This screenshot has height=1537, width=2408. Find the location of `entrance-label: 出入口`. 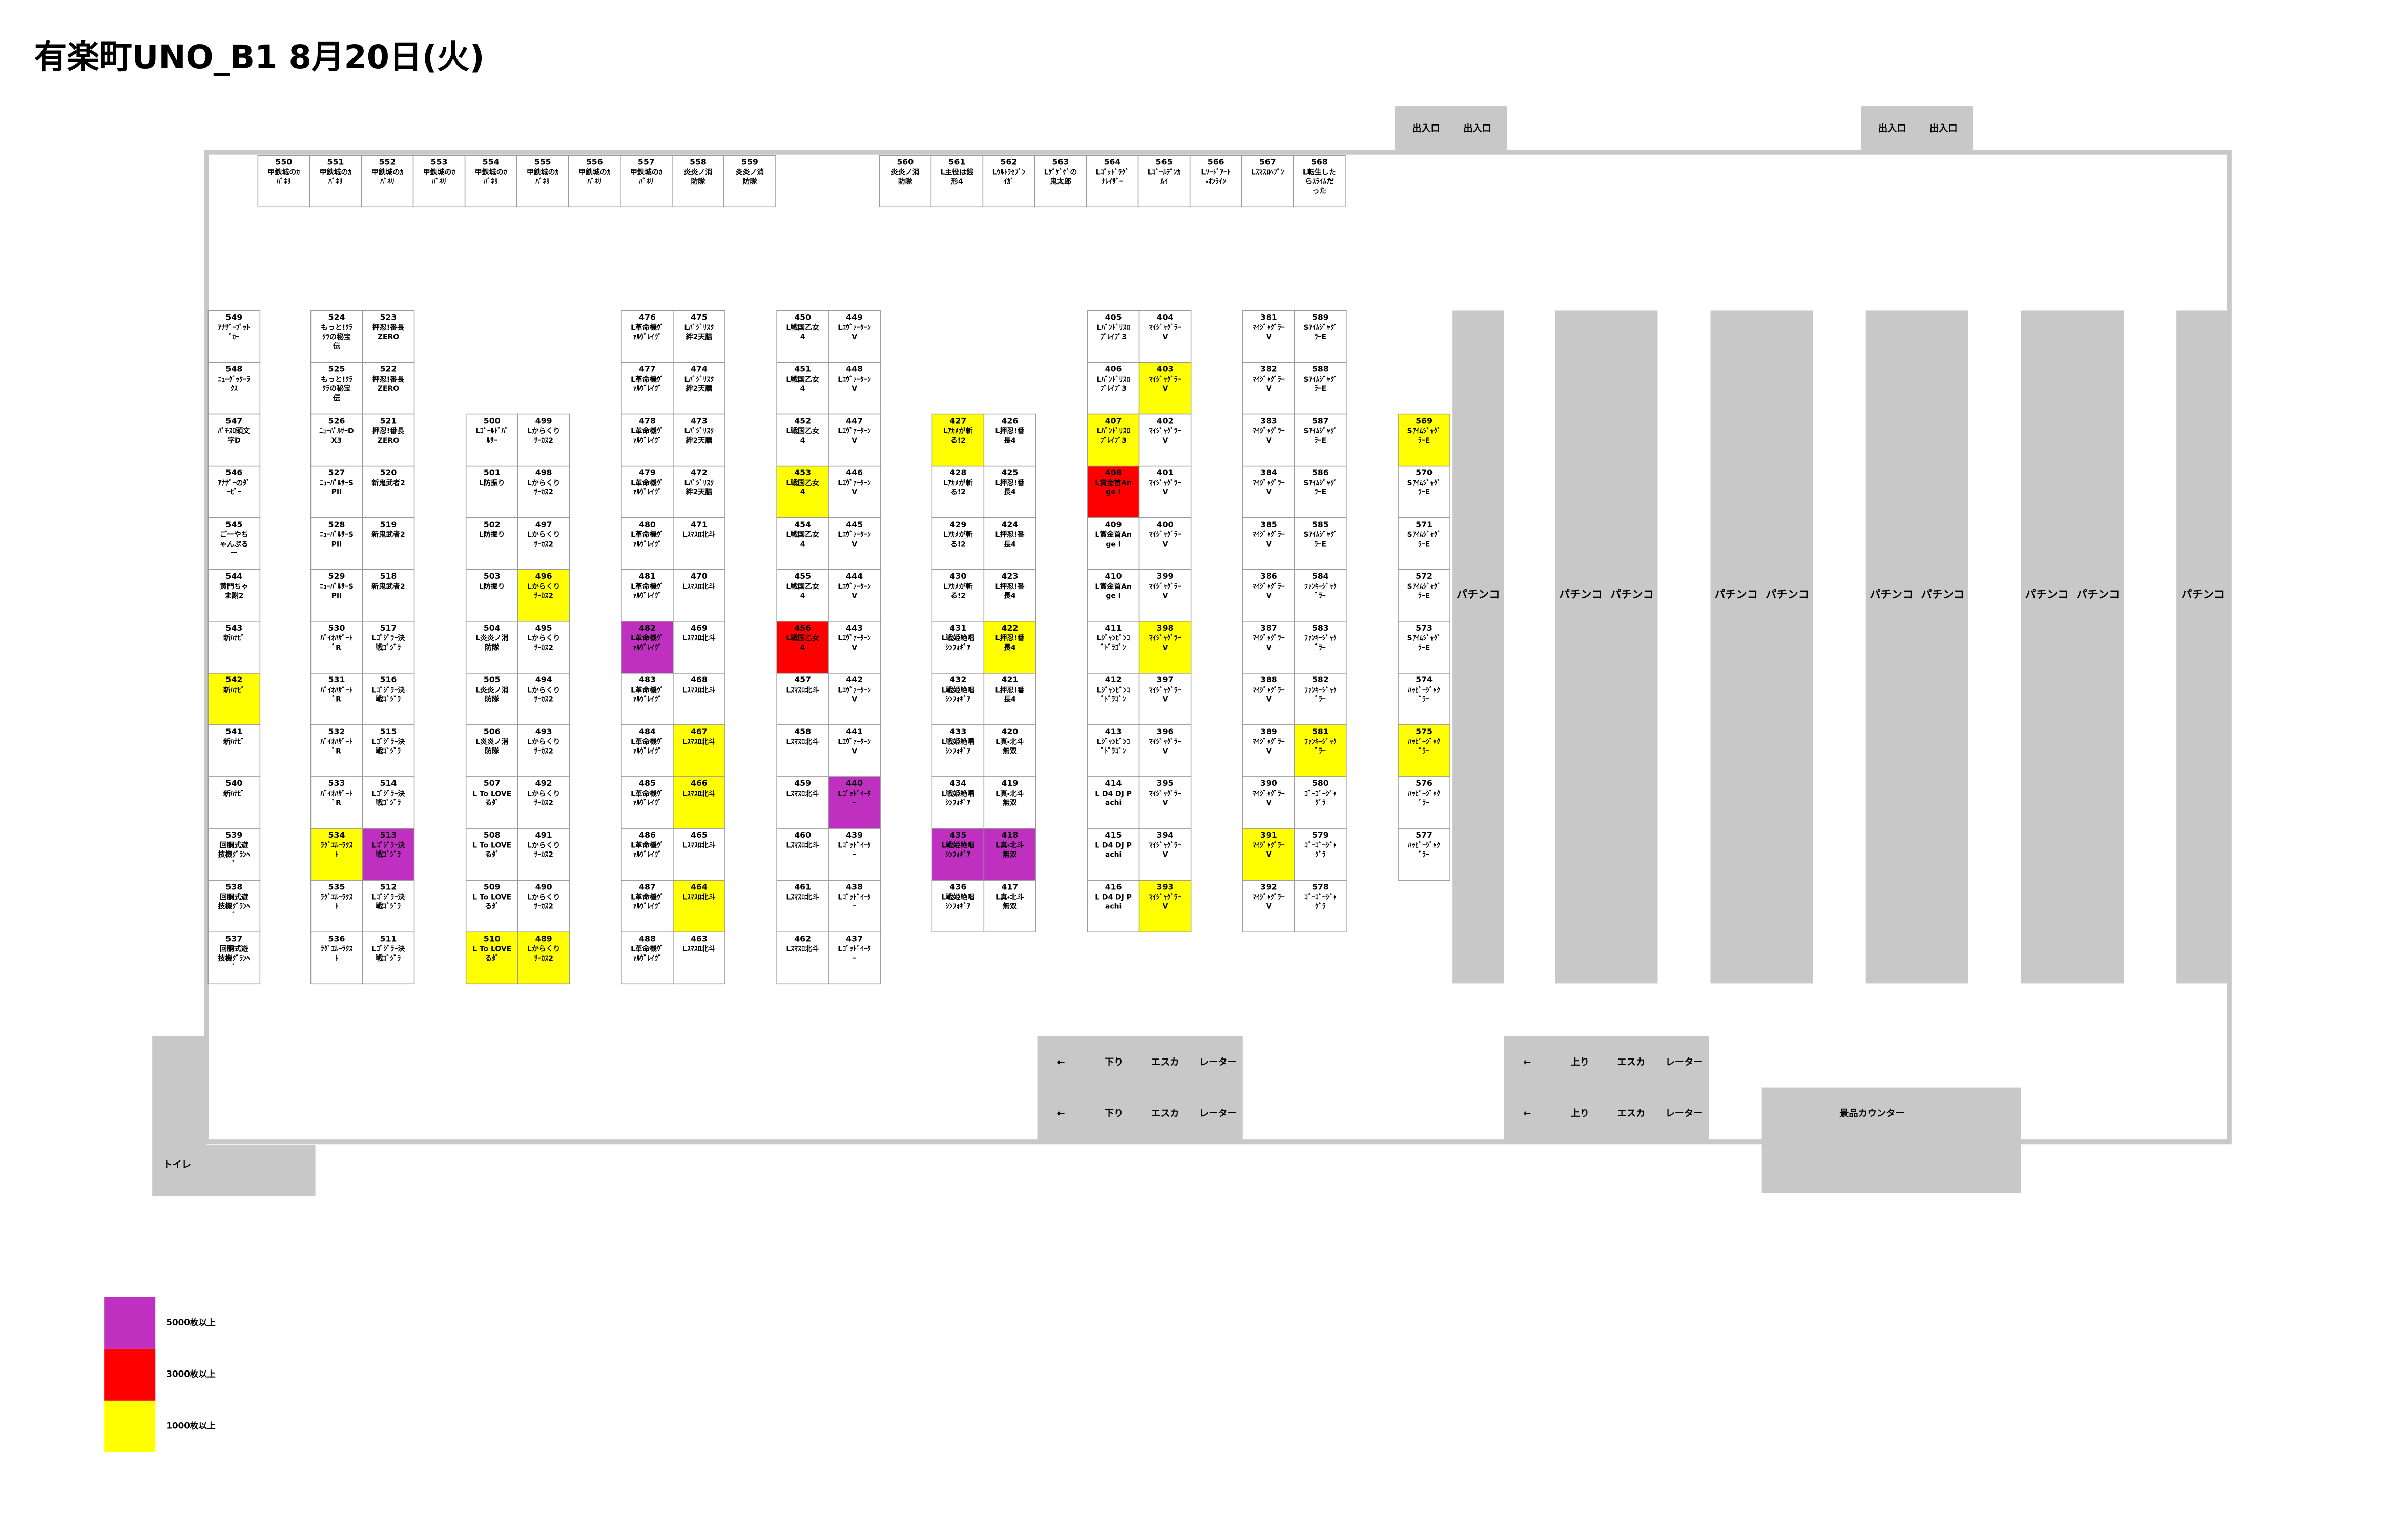

entrance-label: 出入口 is located at coordinates (1944, 128).